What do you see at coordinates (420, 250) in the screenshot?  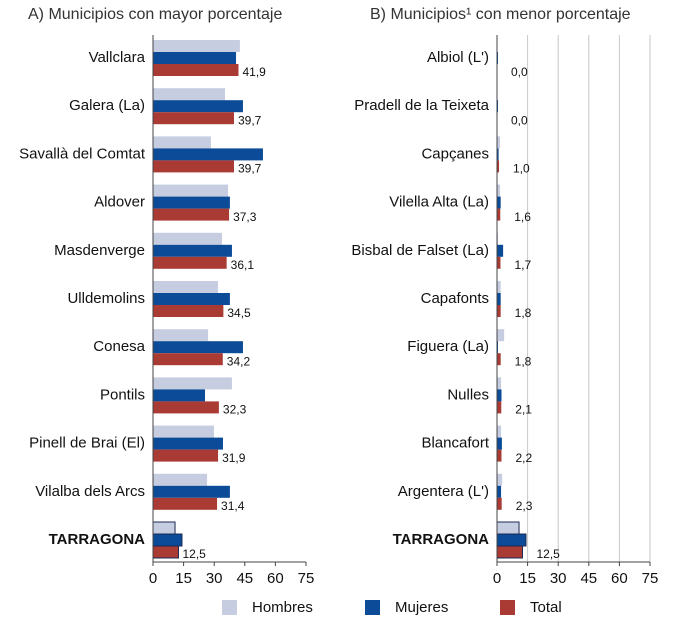 I see `category-label: Bisbal de Falset (La)` at bounding box center [420, 250].